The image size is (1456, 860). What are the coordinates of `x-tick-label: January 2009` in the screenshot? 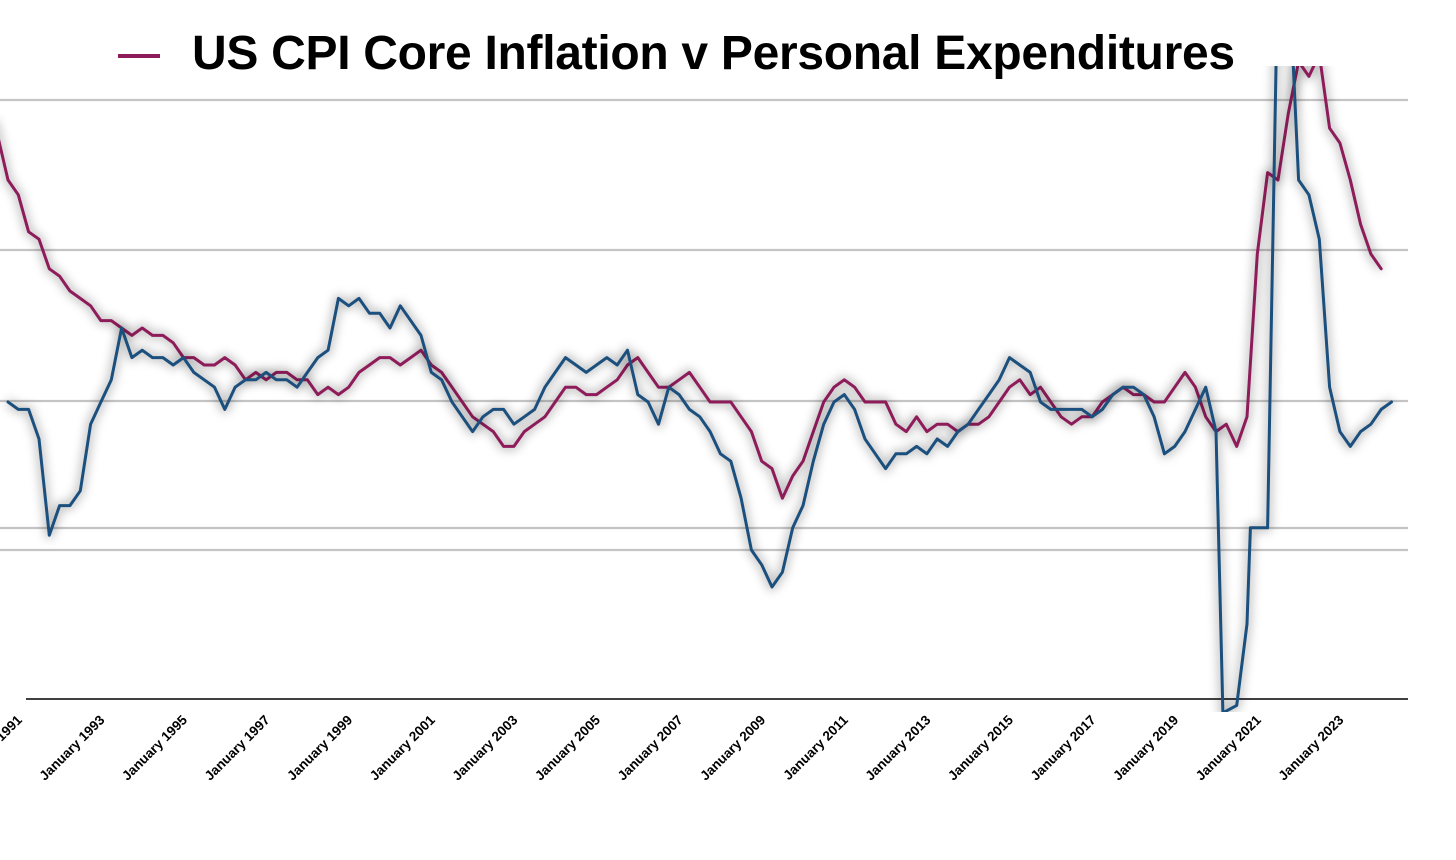 It's located at (732, 747).